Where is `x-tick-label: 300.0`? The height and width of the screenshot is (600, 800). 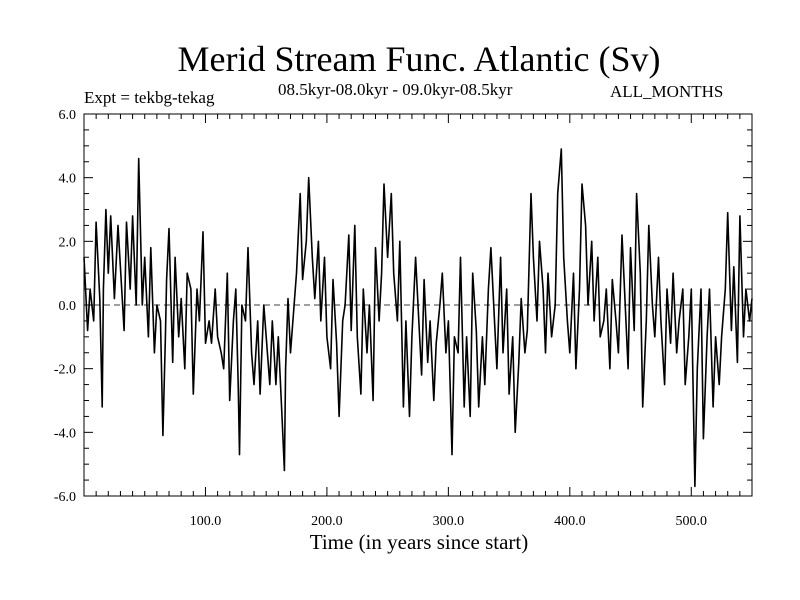 x-tick-label: 300.0 is located at coordinates (449, 521).